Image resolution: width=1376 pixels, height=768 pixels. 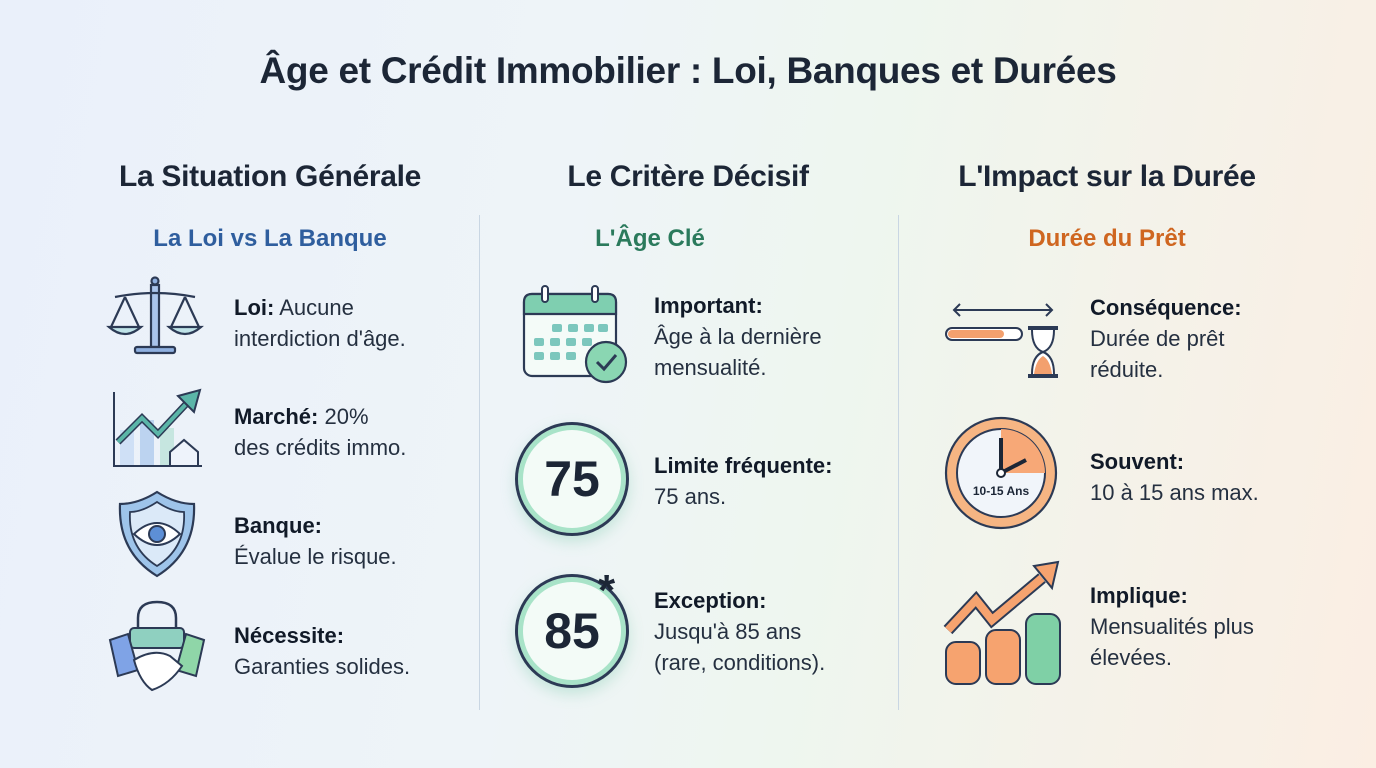 I want to click on age-85-badge: 85, so click(x=572, y=631).